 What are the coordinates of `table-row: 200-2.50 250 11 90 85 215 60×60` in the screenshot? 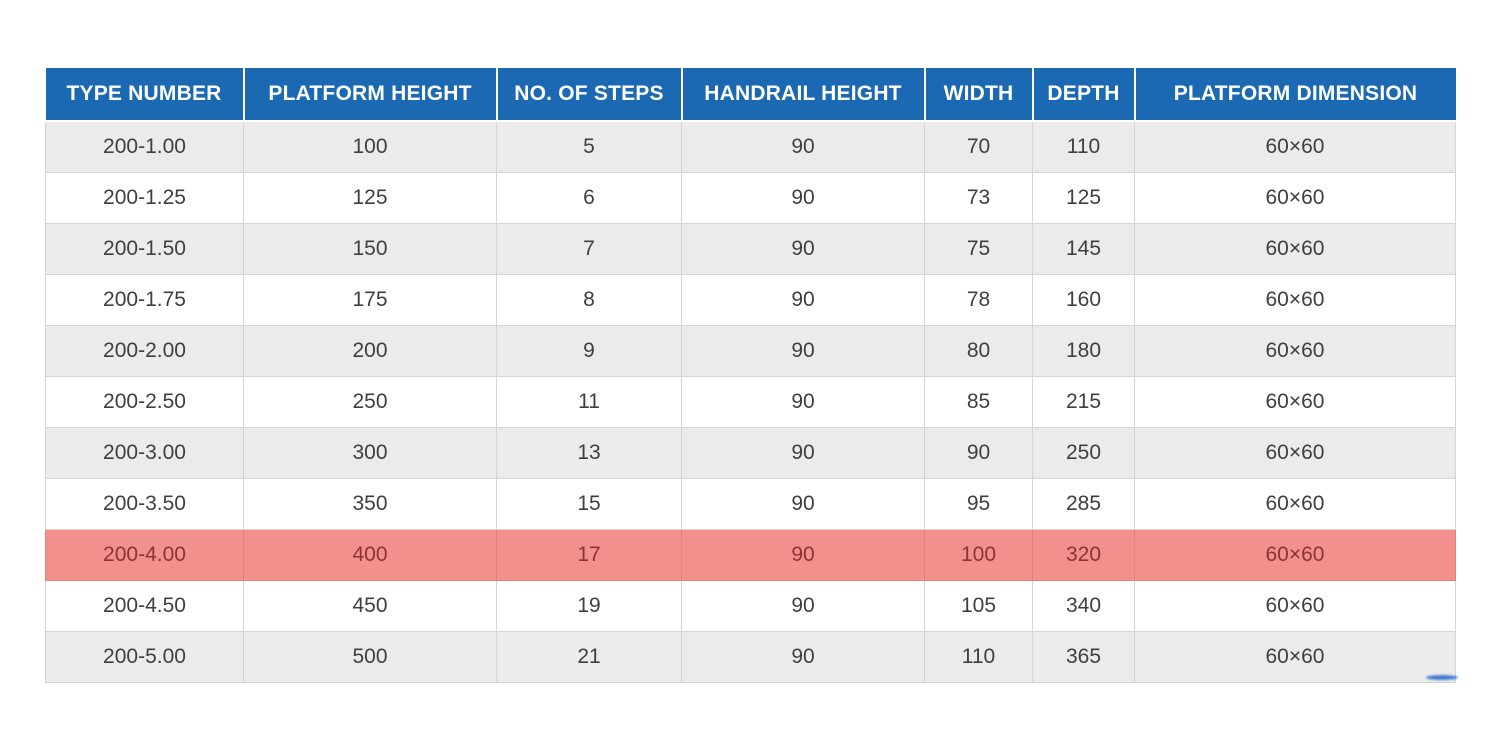 It's located at (750, 402).